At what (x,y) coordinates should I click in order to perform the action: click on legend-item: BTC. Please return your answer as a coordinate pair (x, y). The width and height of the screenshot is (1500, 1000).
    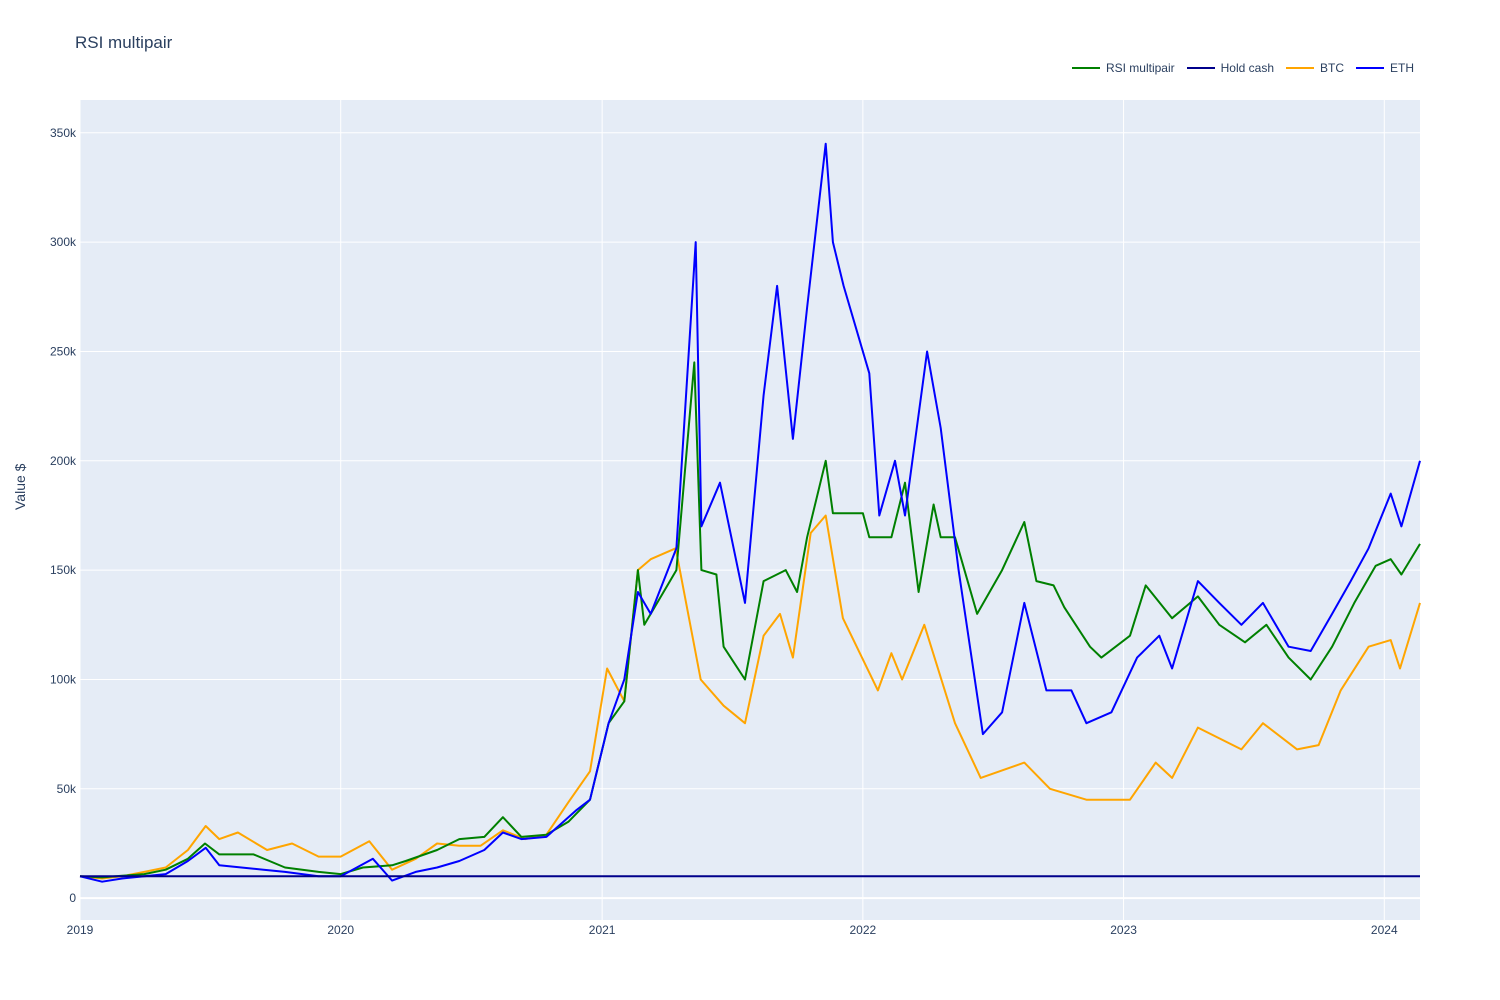
    Looking at the image, I should click on (1315, 68).